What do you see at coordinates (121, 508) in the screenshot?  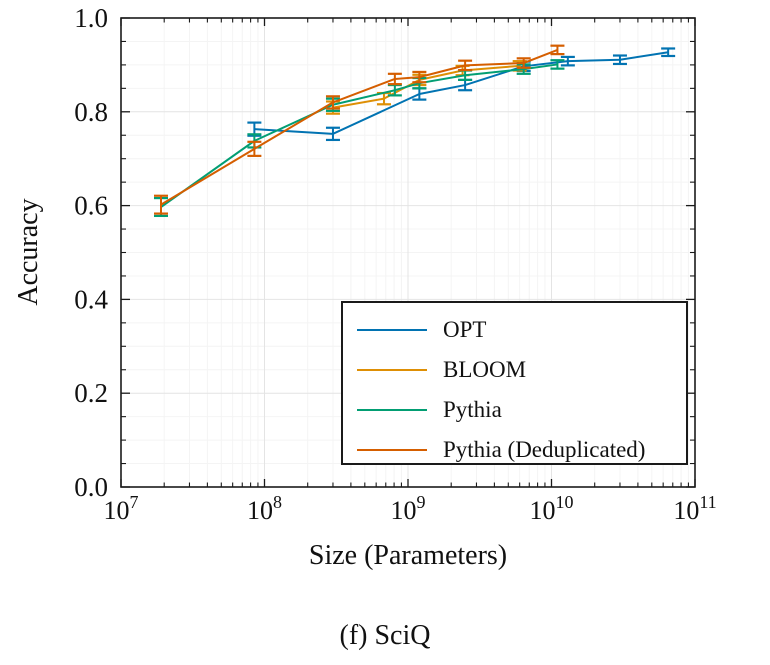 I see `x-tick-label: 10⁷` at bounding box center [121, 508].